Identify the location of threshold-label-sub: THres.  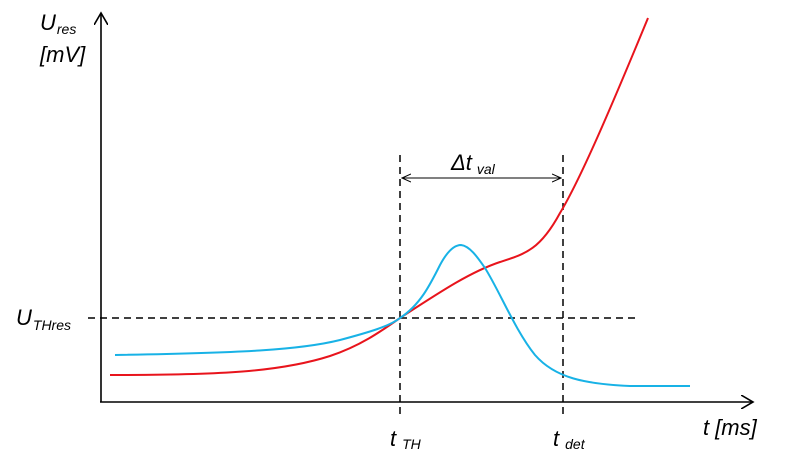
(52, 325).